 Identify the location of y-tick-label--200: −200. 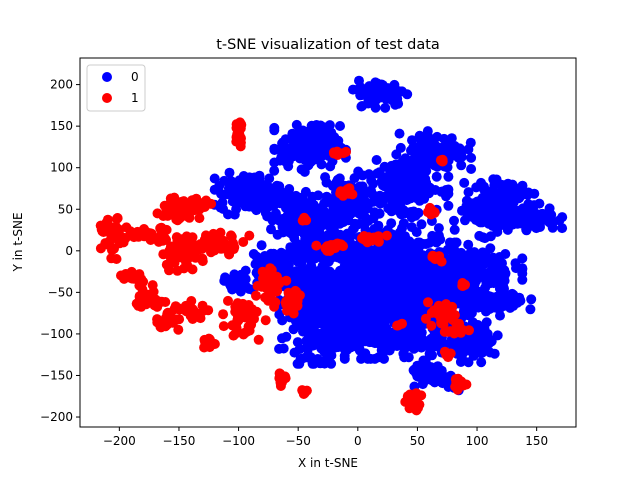
(56, 417).